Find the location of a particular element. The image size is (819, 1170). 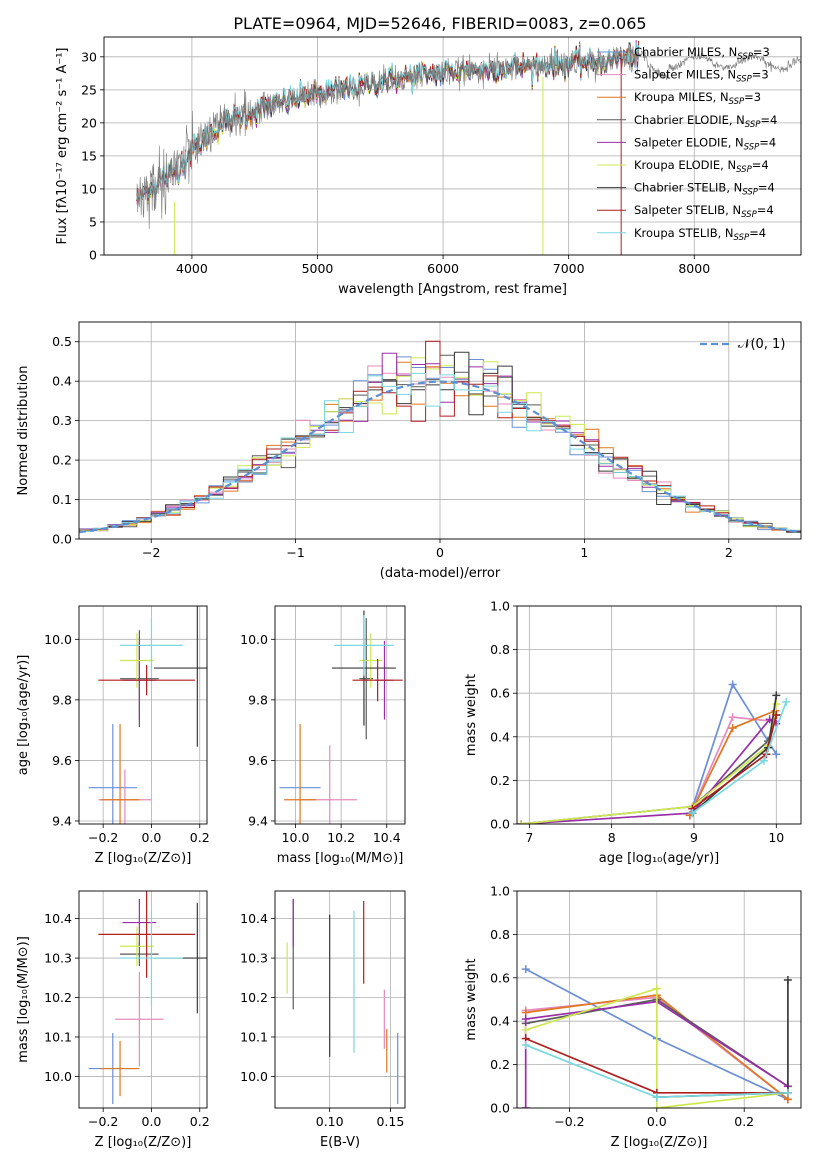

mass_vs_ebv-grid is located at coordinates (340, 999).